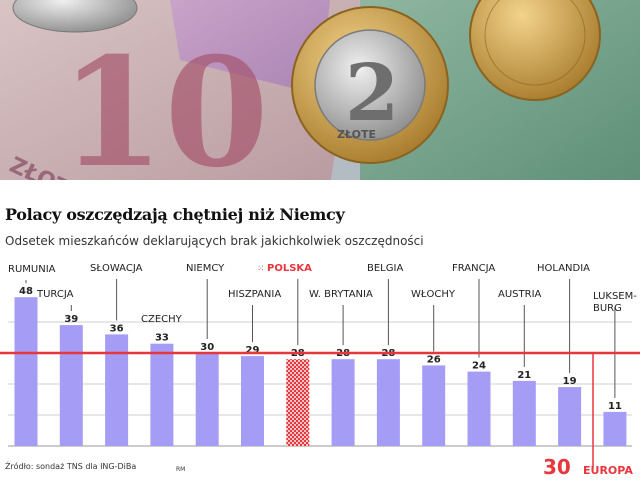 The height and width of the screenshot is (482, 640). What do you see at coordinates (205, 268) in the screenshot?
I see `category-label: NIEMCY` at bounding box center [205, 268].